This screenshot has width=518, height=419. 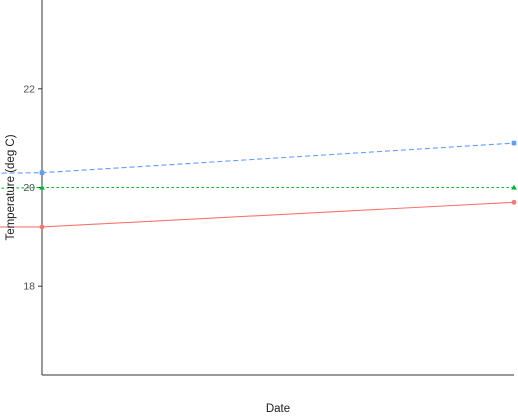 I want to click on y-tick-label: 20, so click(x=29, y=188).